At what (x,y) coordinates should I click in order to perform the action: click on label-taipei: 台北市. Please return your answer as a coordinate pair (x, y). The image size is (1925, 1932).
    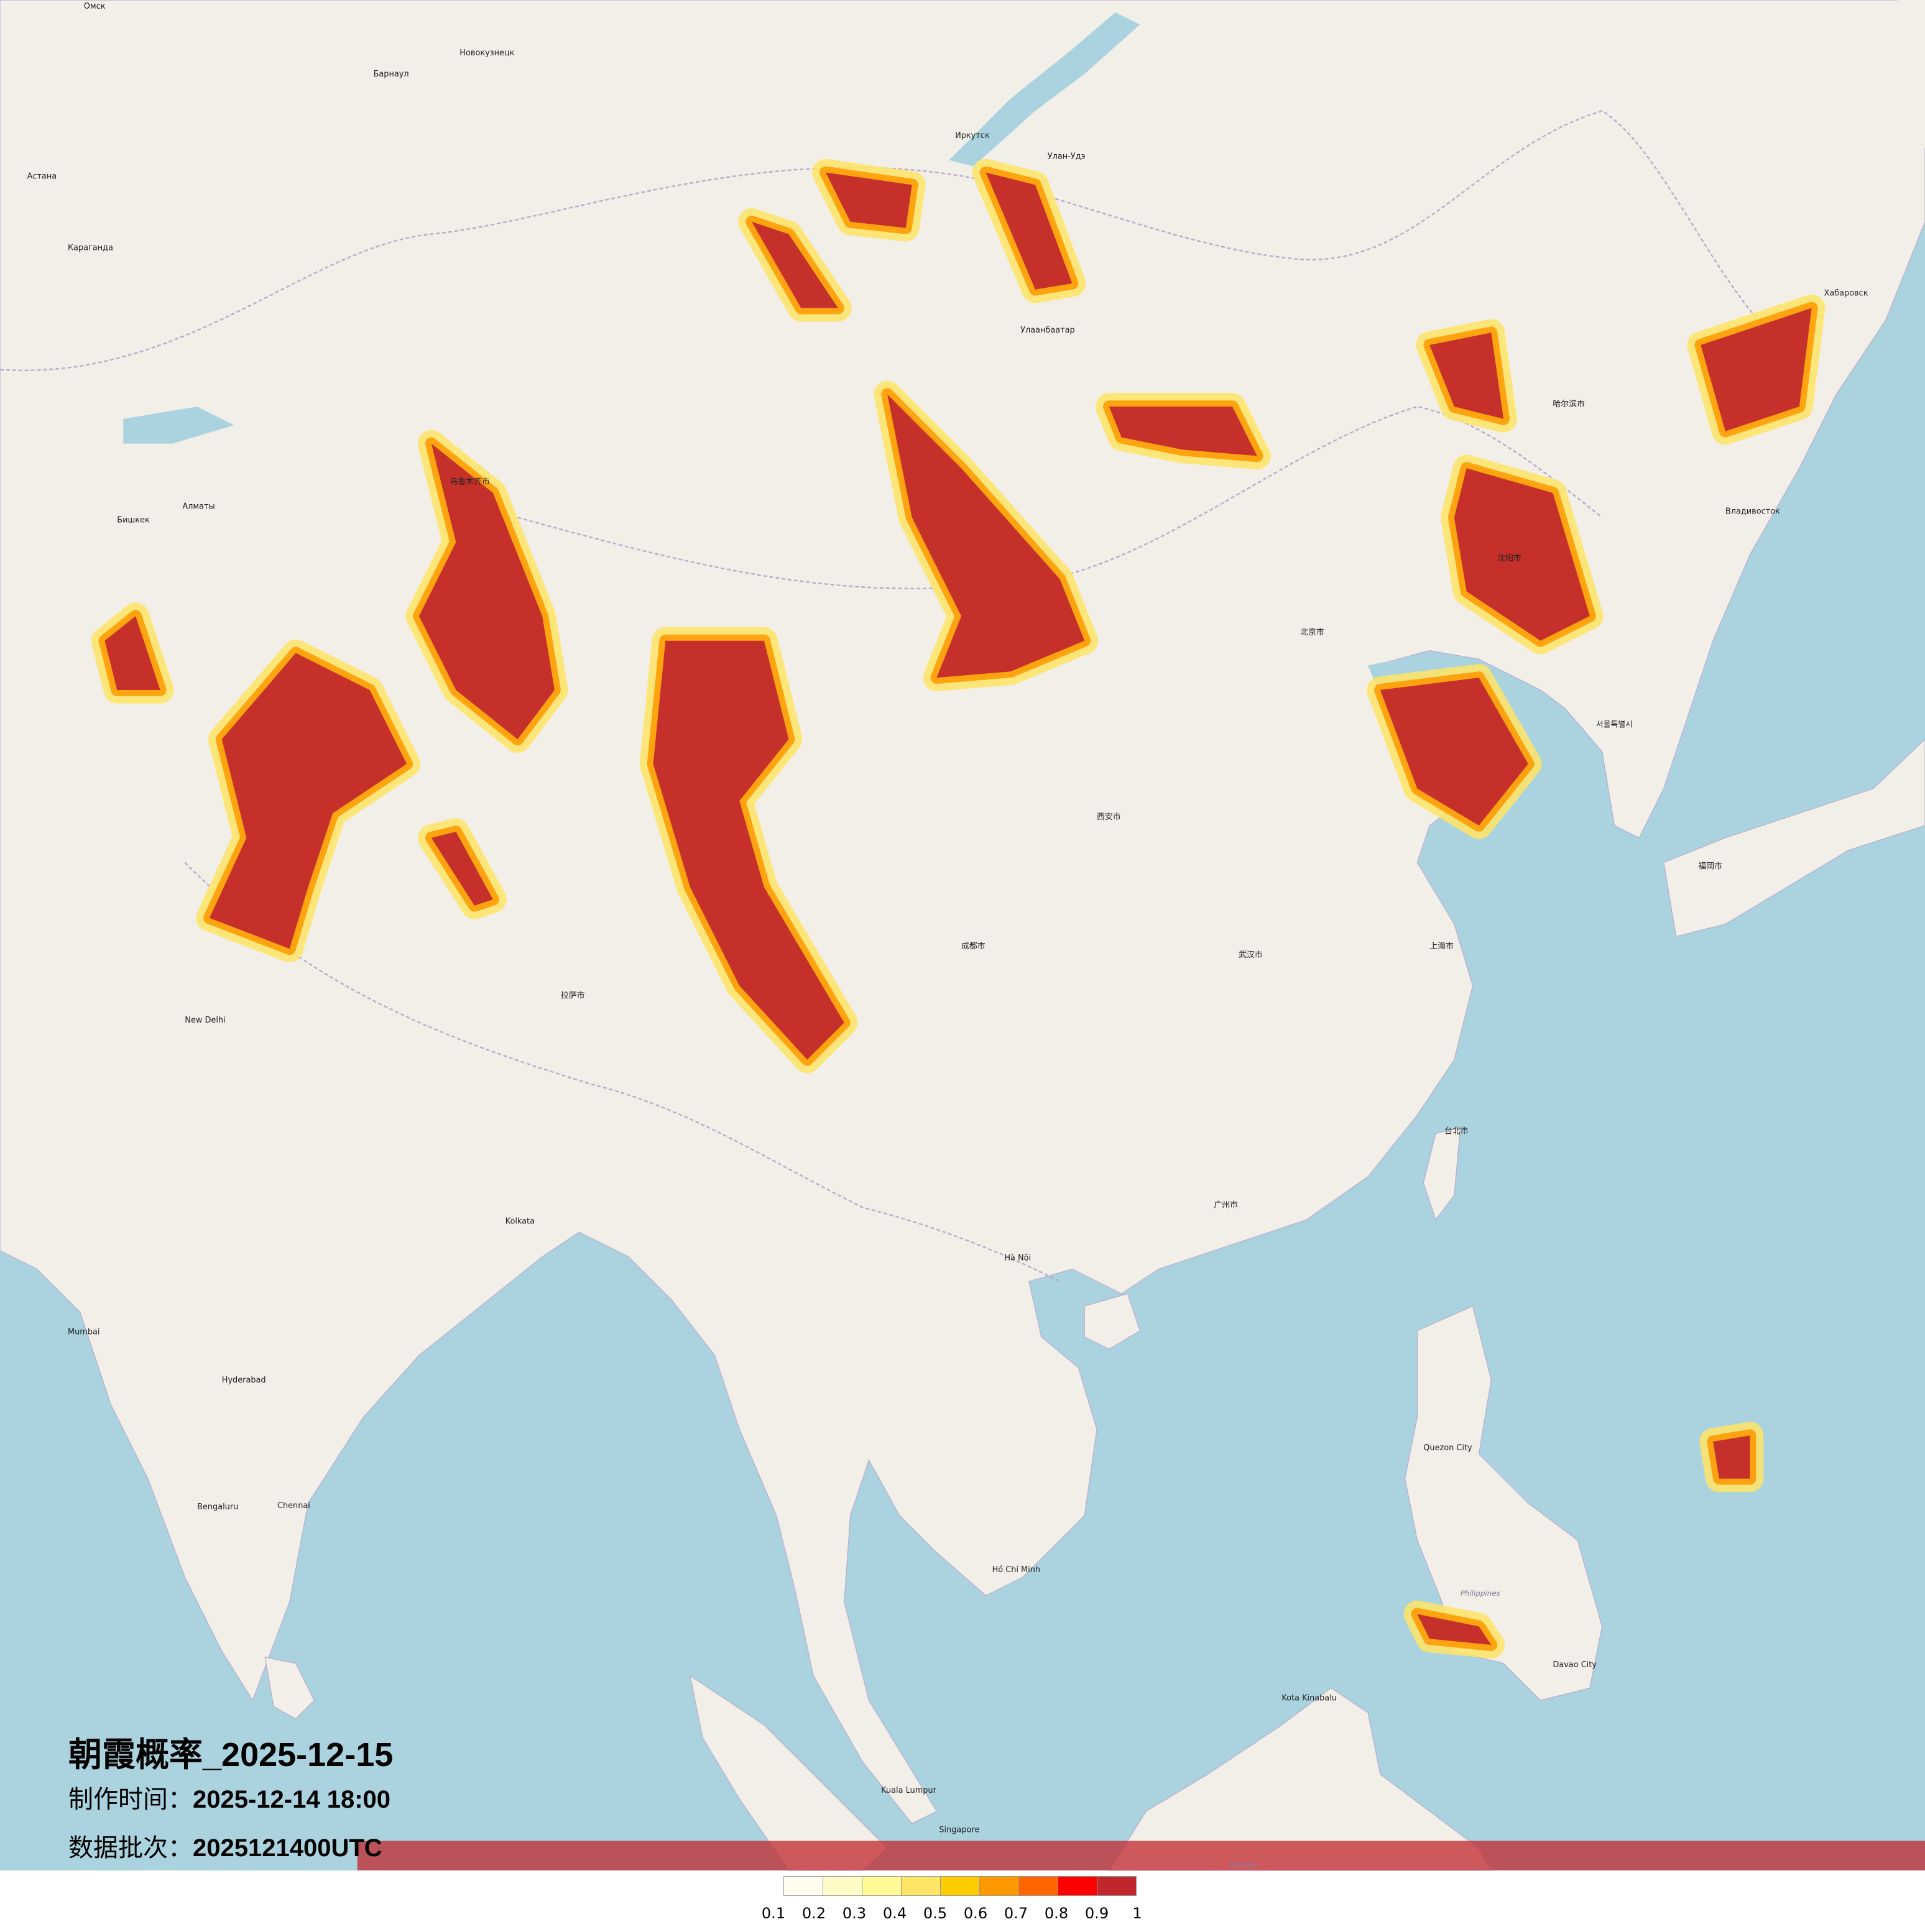
    Looking at the image, I should click on (1456, 1131).